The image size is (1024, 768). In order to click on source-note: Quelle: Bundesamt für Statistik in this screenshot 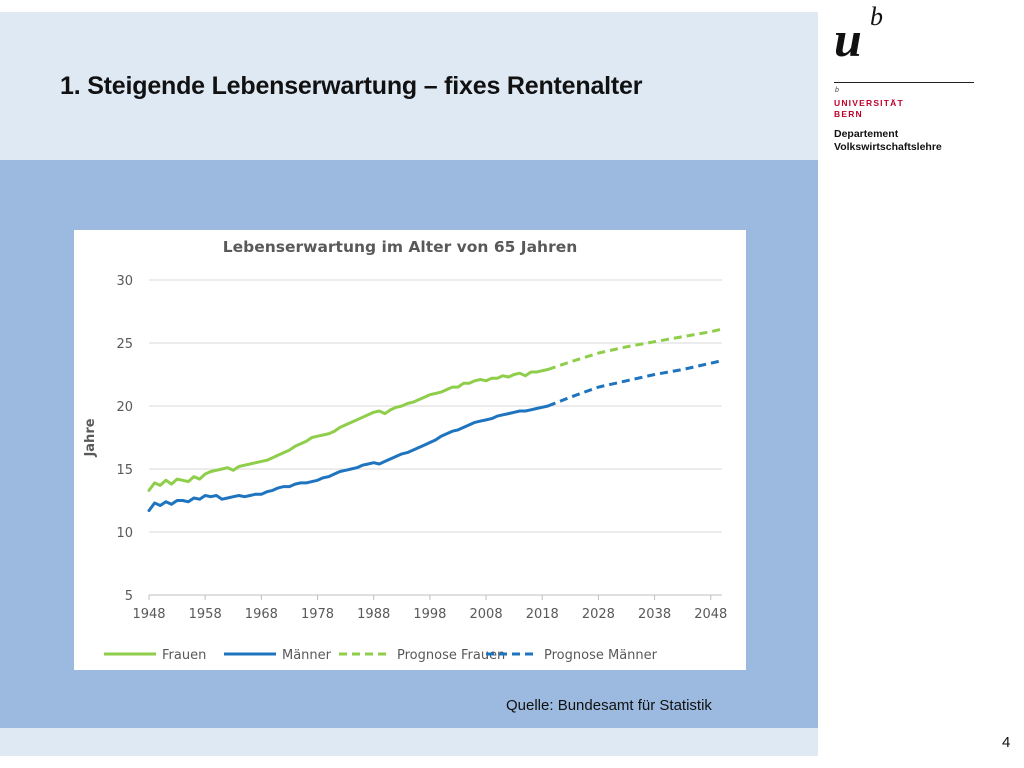, I will do `click(609, 705)`.